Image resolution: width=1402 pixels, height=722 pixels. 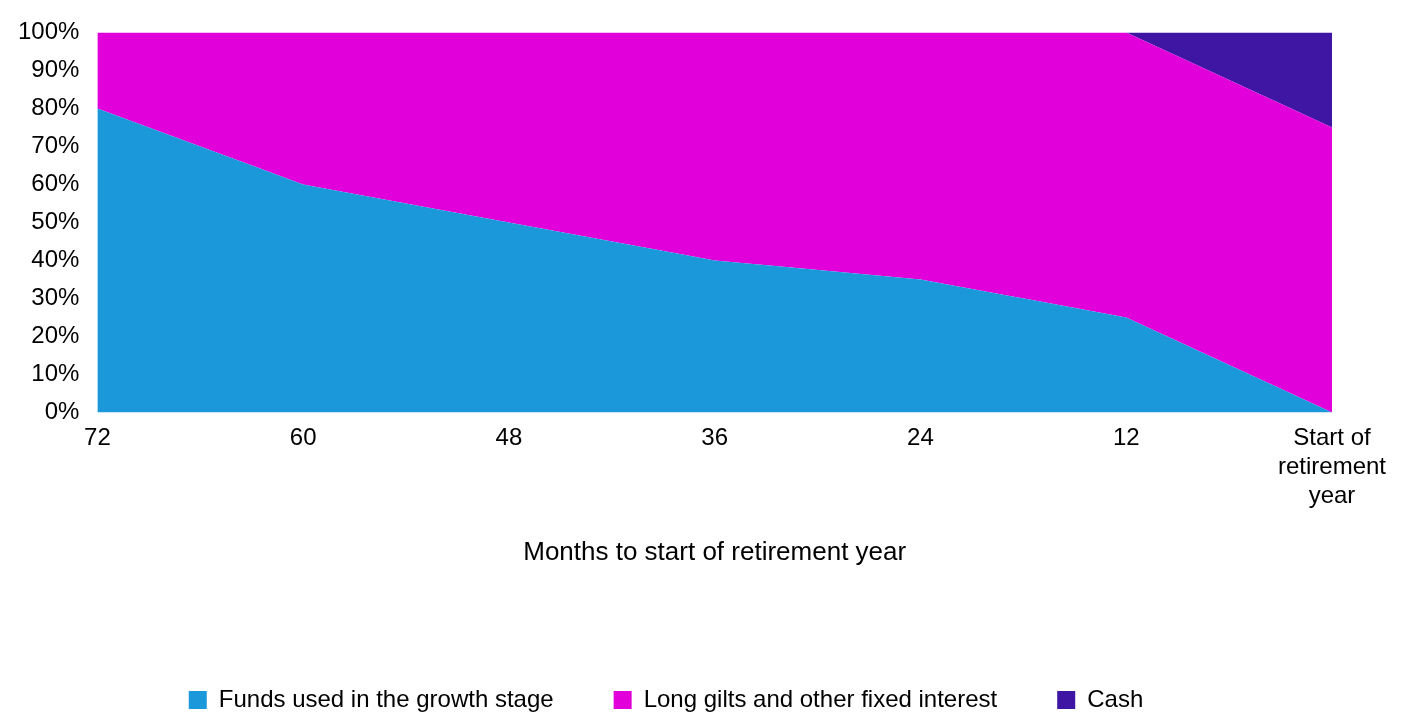 What do you see at coordinates (97, 437) in the screenshot?
I see `x-tick-label: 72` at bounding box center [97, 437].